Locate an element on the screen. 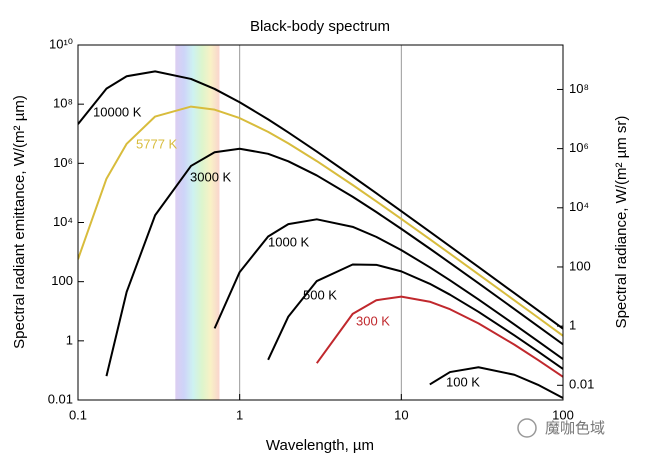  x-tick-label: 10 is located at coordinates (401, 414).